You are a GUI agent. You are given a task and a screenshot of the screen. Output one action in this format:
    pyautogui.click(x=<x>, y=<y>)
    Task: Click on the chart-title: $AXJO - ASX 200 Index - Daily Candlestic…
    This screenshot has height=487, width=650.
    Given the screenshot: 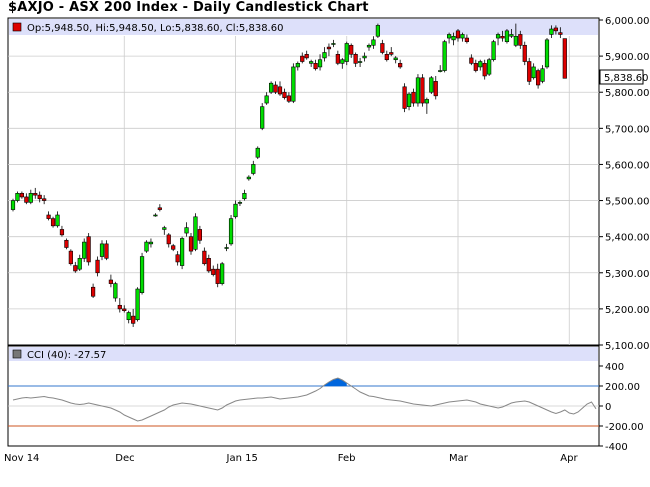 What is the action you would take?
    pyautogui.click(x=188, y=7)
    